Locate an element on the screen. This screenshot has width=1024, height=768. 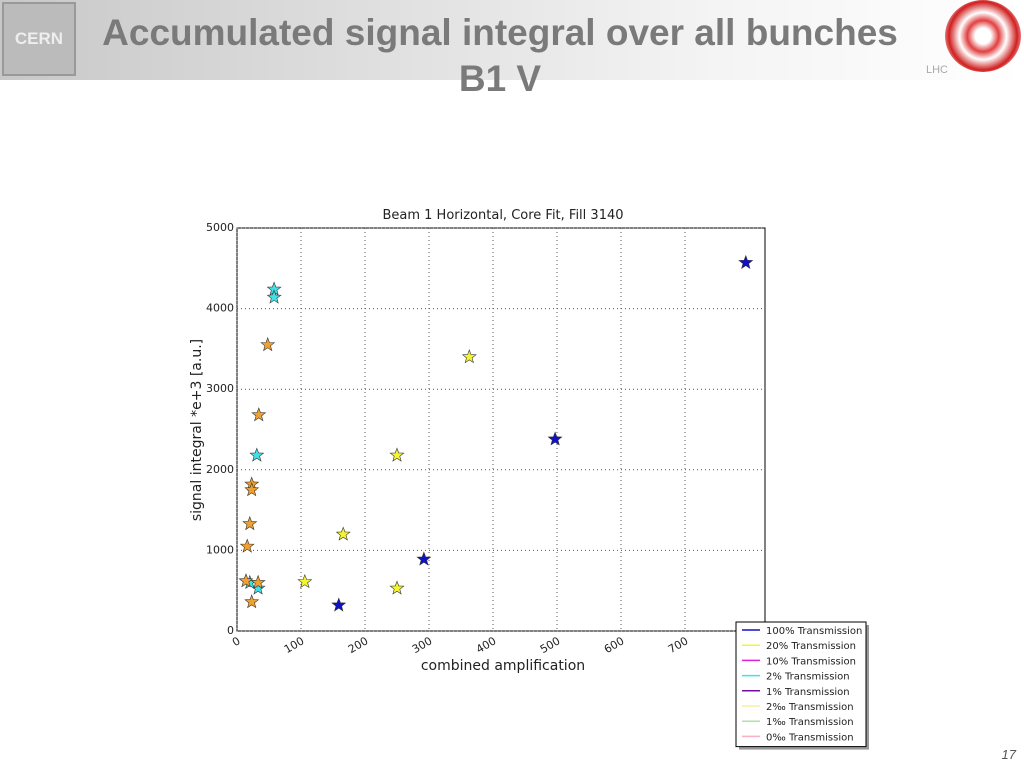
x-tick-label: 500 is located at coordinates (550, 645).